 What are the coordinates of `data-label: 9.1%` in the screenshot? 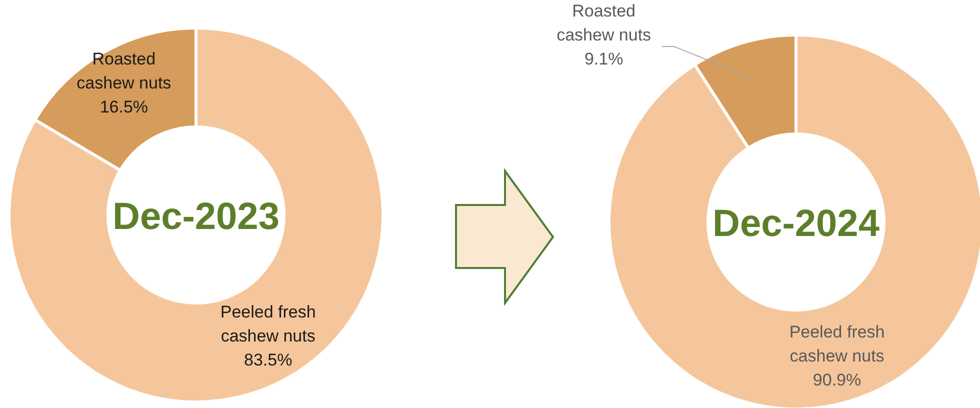 It's located at (604, 58).